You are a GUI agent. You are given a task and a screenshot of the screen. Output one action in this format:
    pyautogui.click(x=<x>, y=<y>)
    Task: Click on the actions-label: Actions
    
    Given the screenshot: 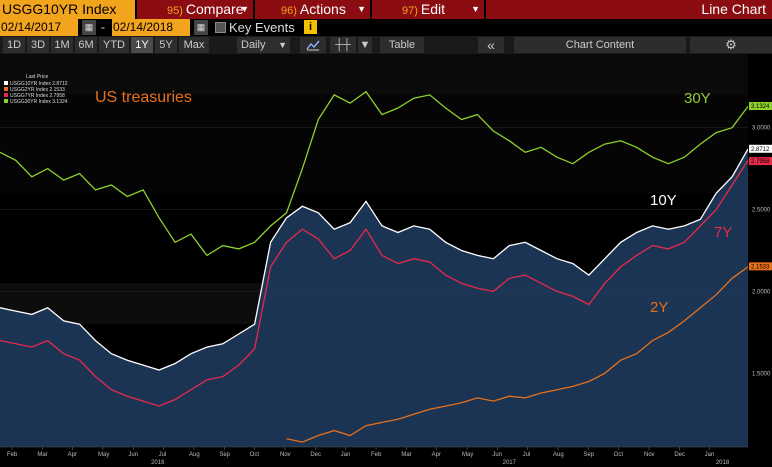 What is the action you would take?
    pyautogui.click(x=322, y=9)
    